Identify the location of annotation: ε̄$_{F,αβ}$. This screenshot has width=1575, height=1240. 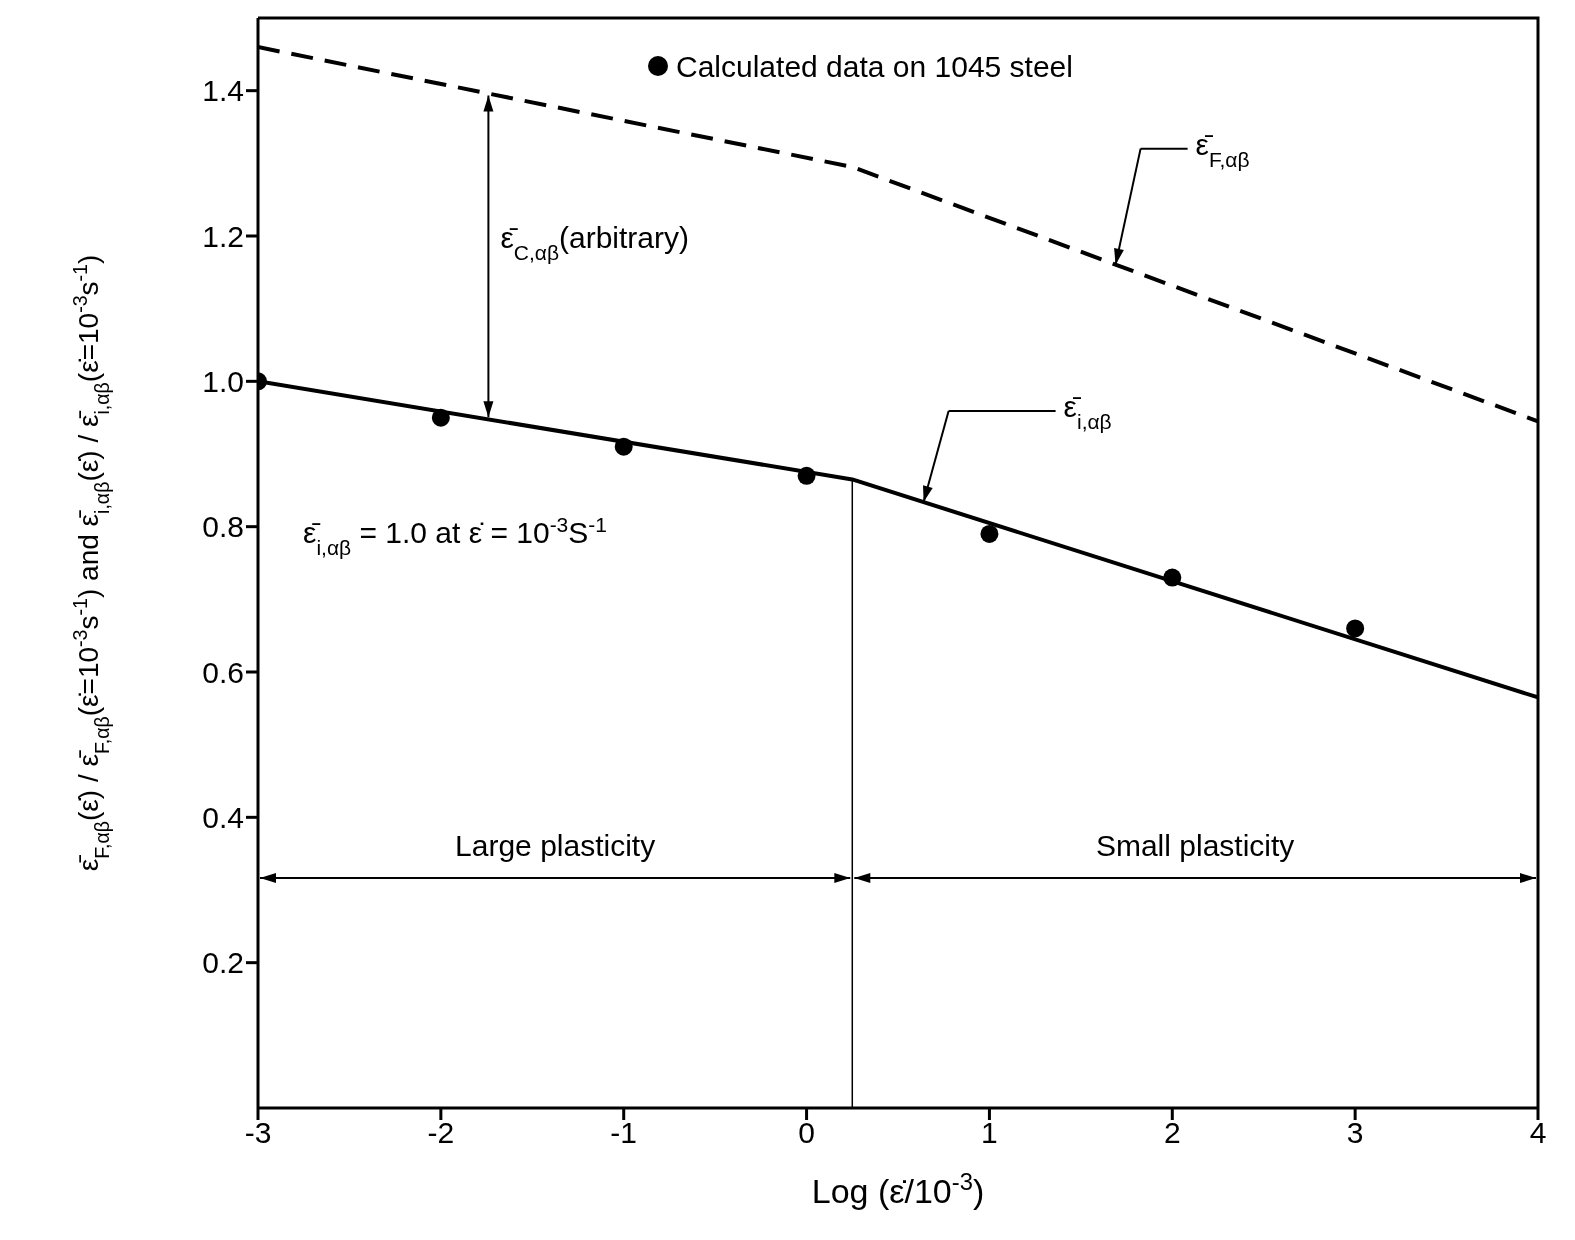
(1222, 149).